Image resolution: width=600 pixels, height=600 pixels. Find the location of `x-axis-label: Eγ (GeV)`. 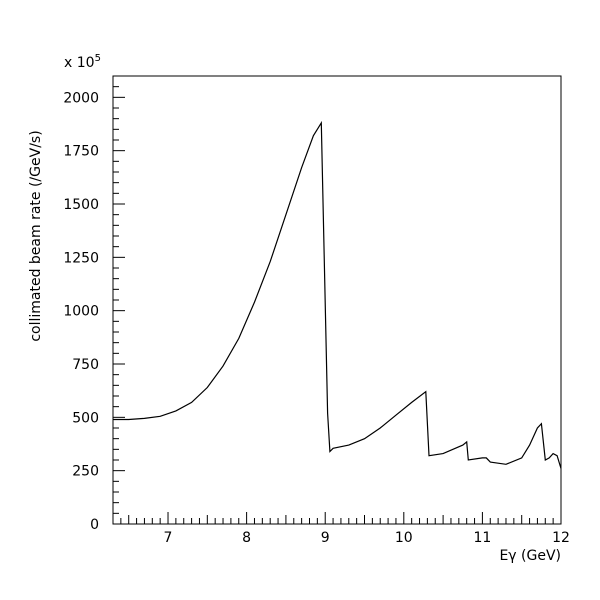

x-axis-label: Eγ (GeV) is located at coordinates (530, 556).